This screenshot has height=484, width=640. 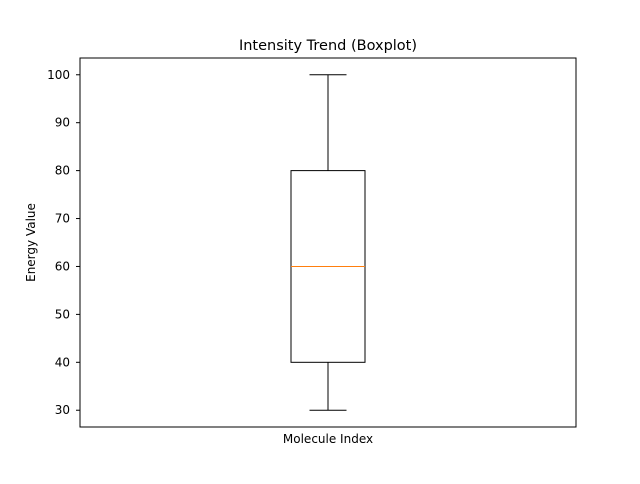 I want to click on y-axis: 30 40 50 60 70 80 90 100, so click(x=63, y=242).